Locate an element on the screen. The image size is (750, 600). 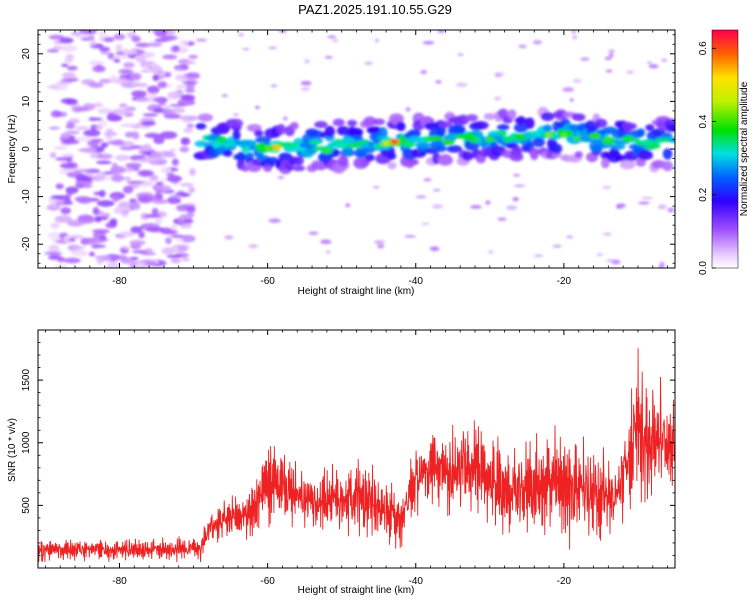
colorbar-ticks: 0.0 0.2 0.4 0.6 is located at coordinates (707, 158).